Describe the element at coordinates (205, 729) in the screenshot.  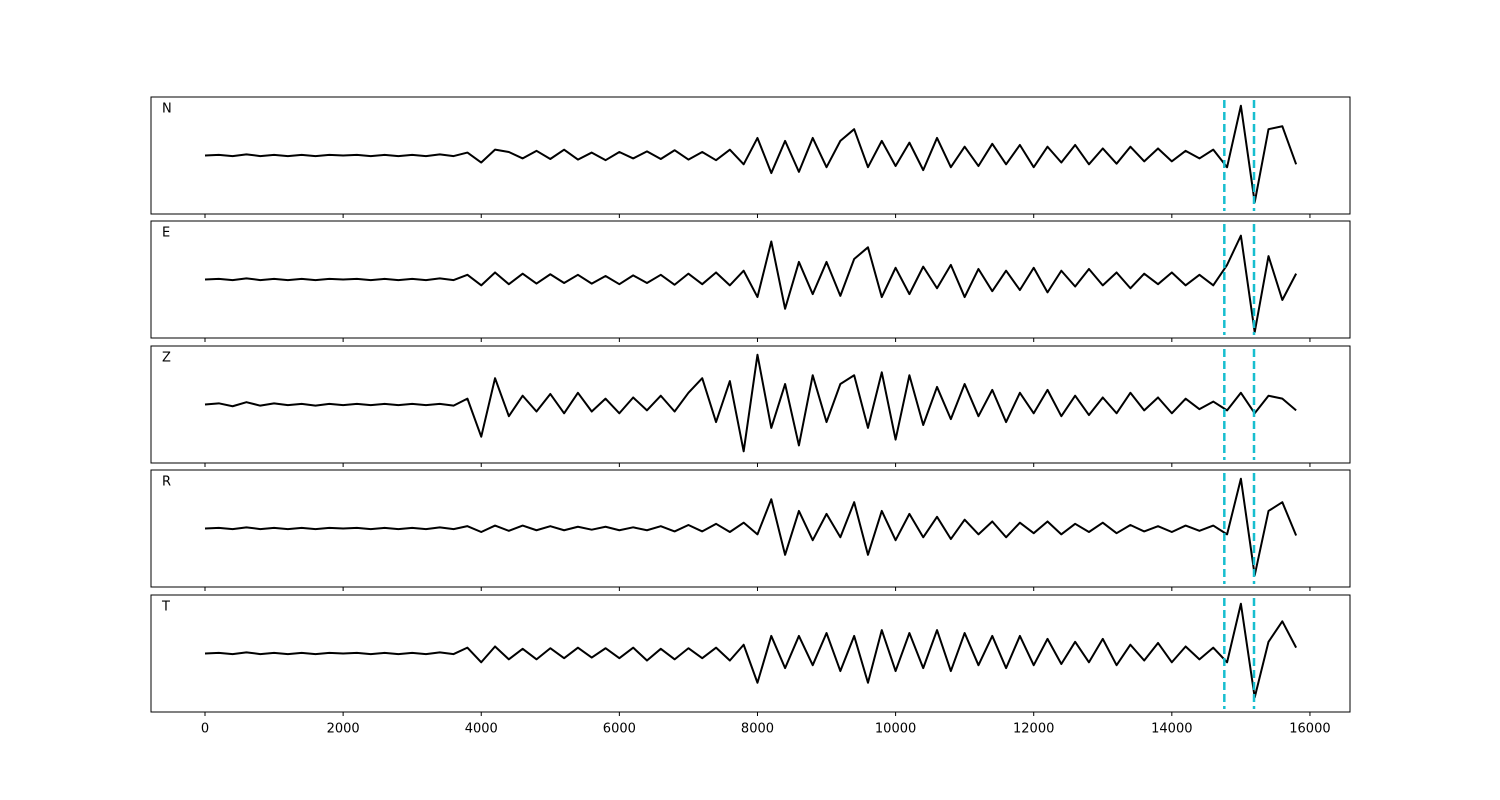
I see `x-tick-label: 0` at that location.